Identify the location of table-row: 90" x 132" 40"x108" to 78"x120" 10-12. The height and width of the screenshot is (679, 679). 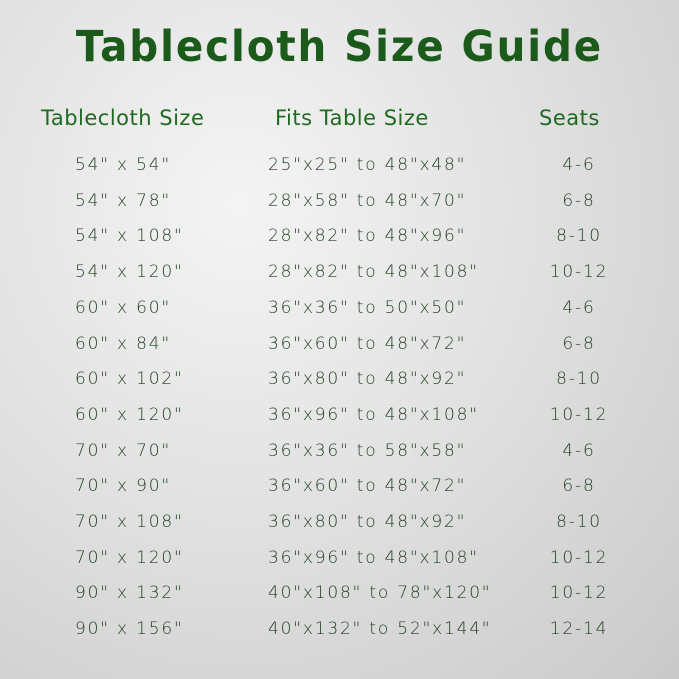
(339, 598).